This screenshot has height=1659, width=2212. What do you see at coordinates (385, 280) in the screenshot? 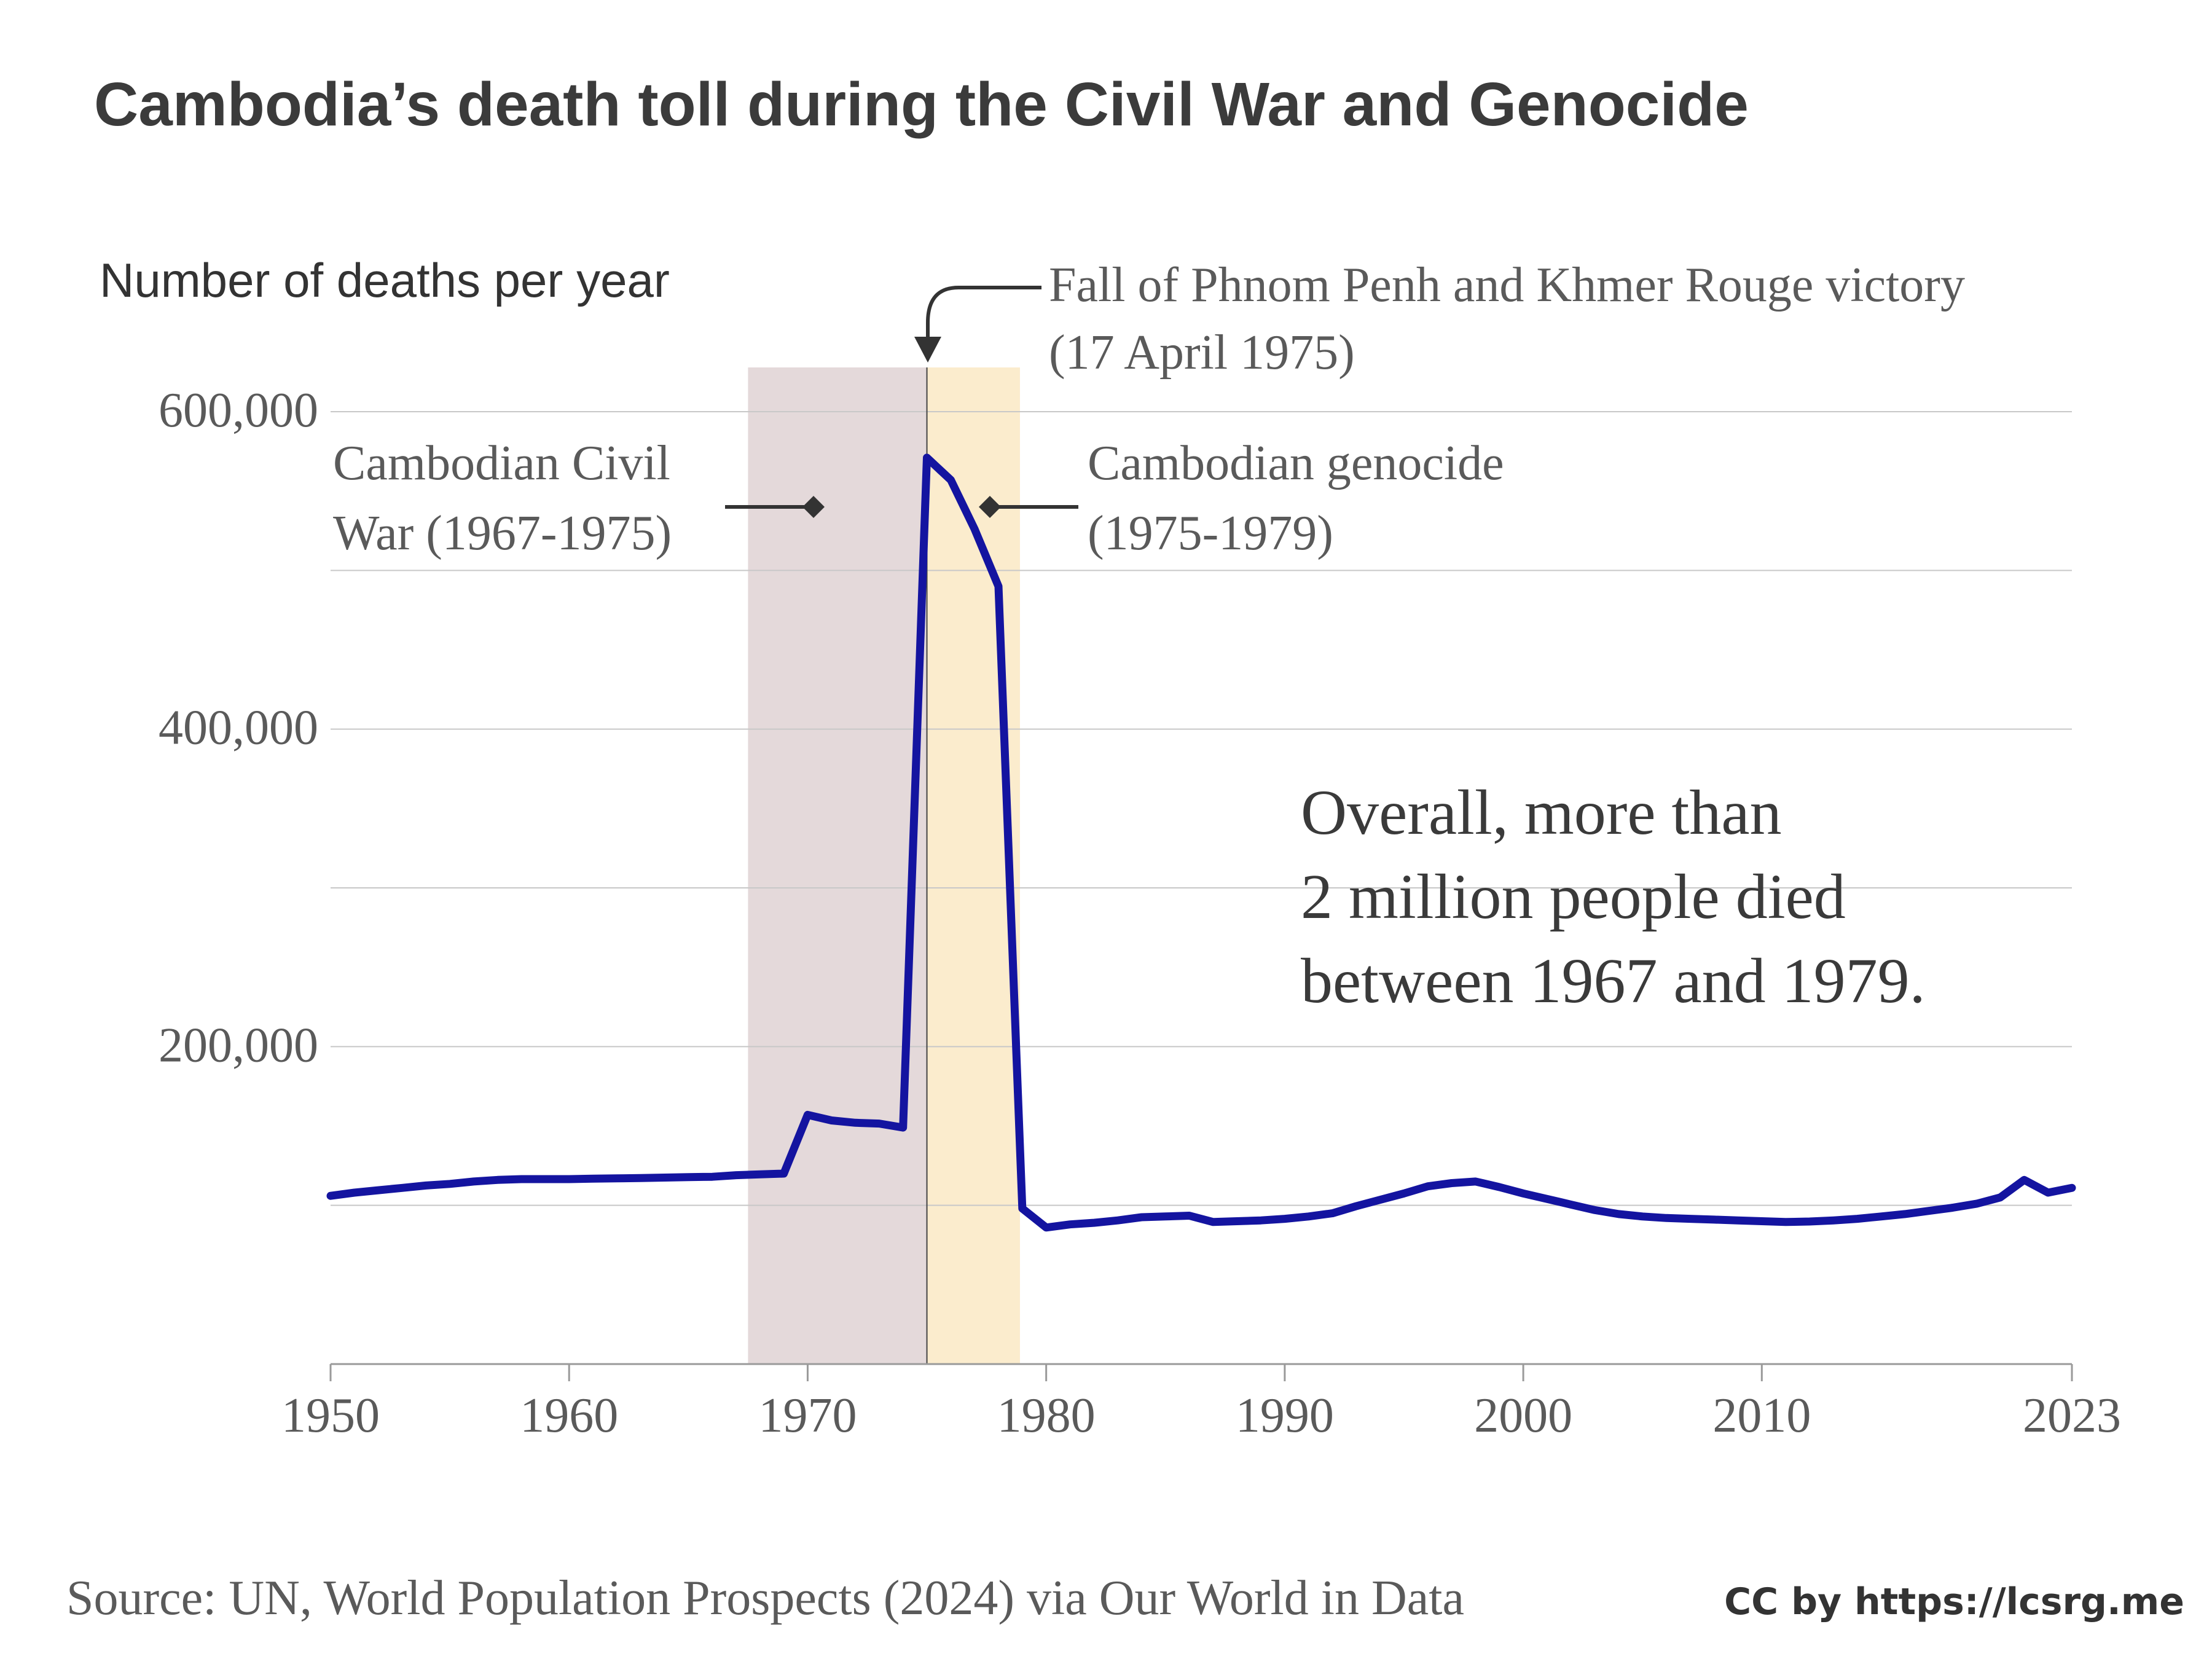
I see `y-axis-label: Number of deaths per year` at bounding box center [385, 280].